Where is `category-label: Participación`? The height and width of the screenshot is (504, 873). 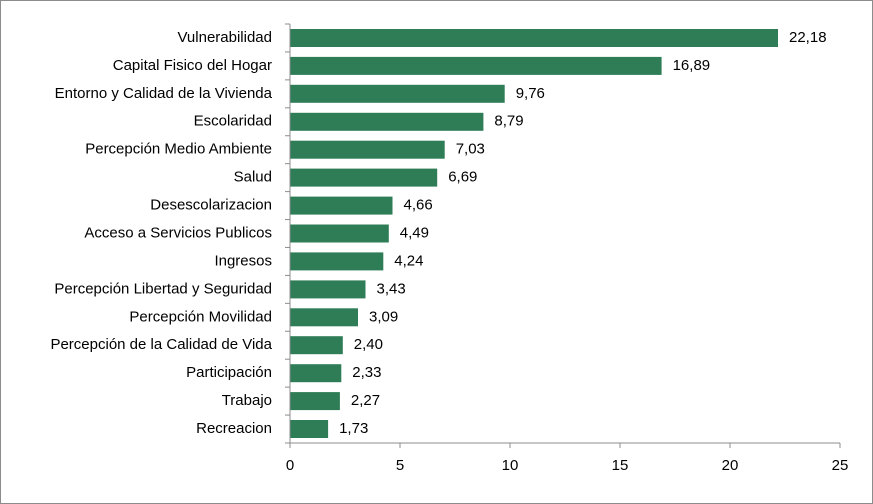
category-label: Participación is located at coordinates (229, 372).